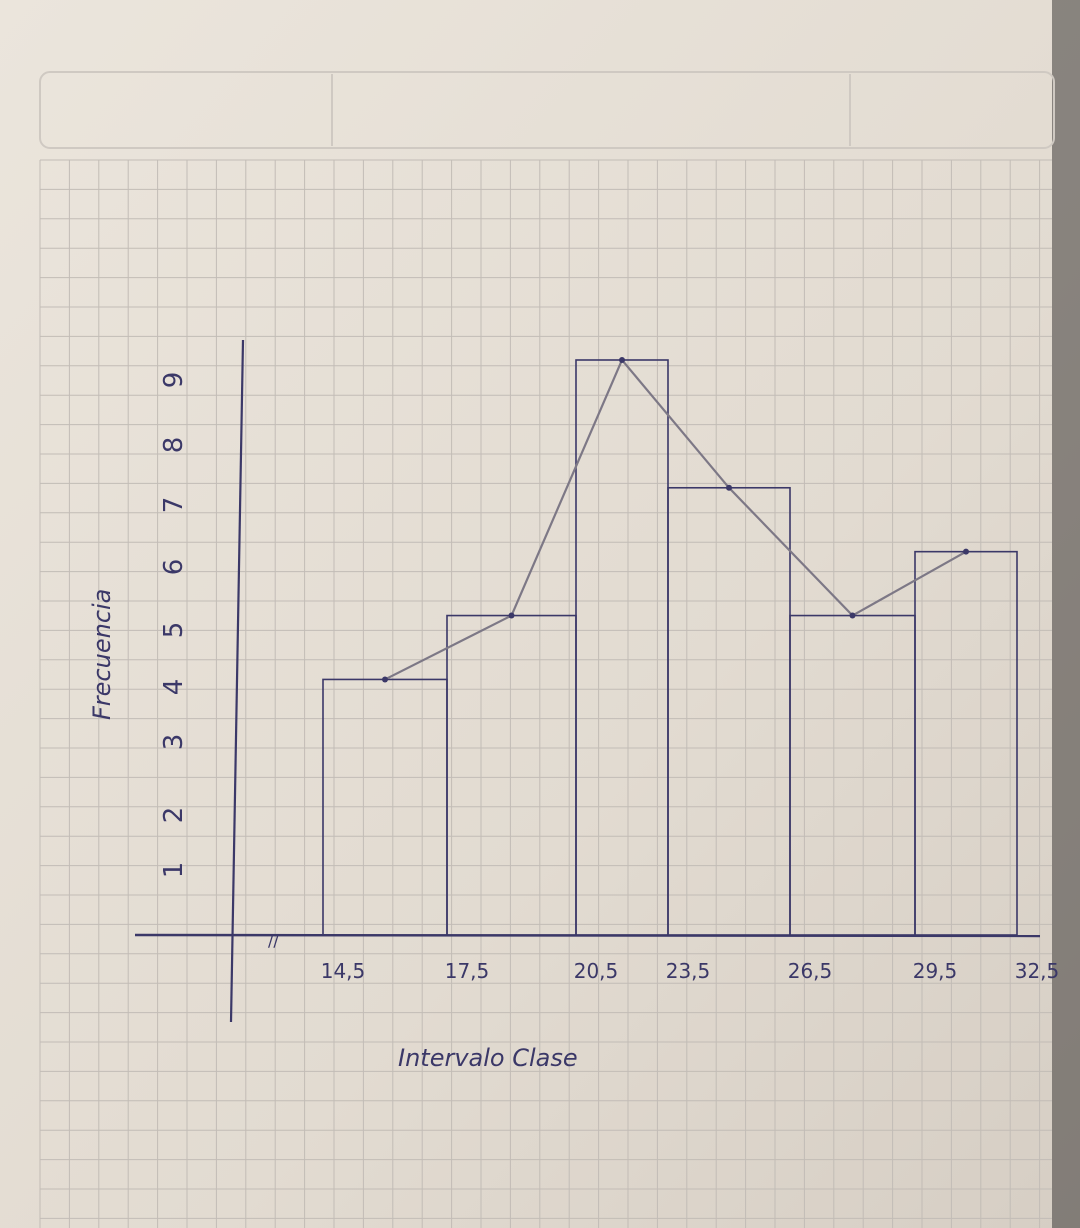 Image resolution: width=1080 pixels, height=1228 pixels. What do you see at coordinates (596, 971) in the screenshot?
I see `x-tick-label: 20,5` at bounding box center [596, 971].